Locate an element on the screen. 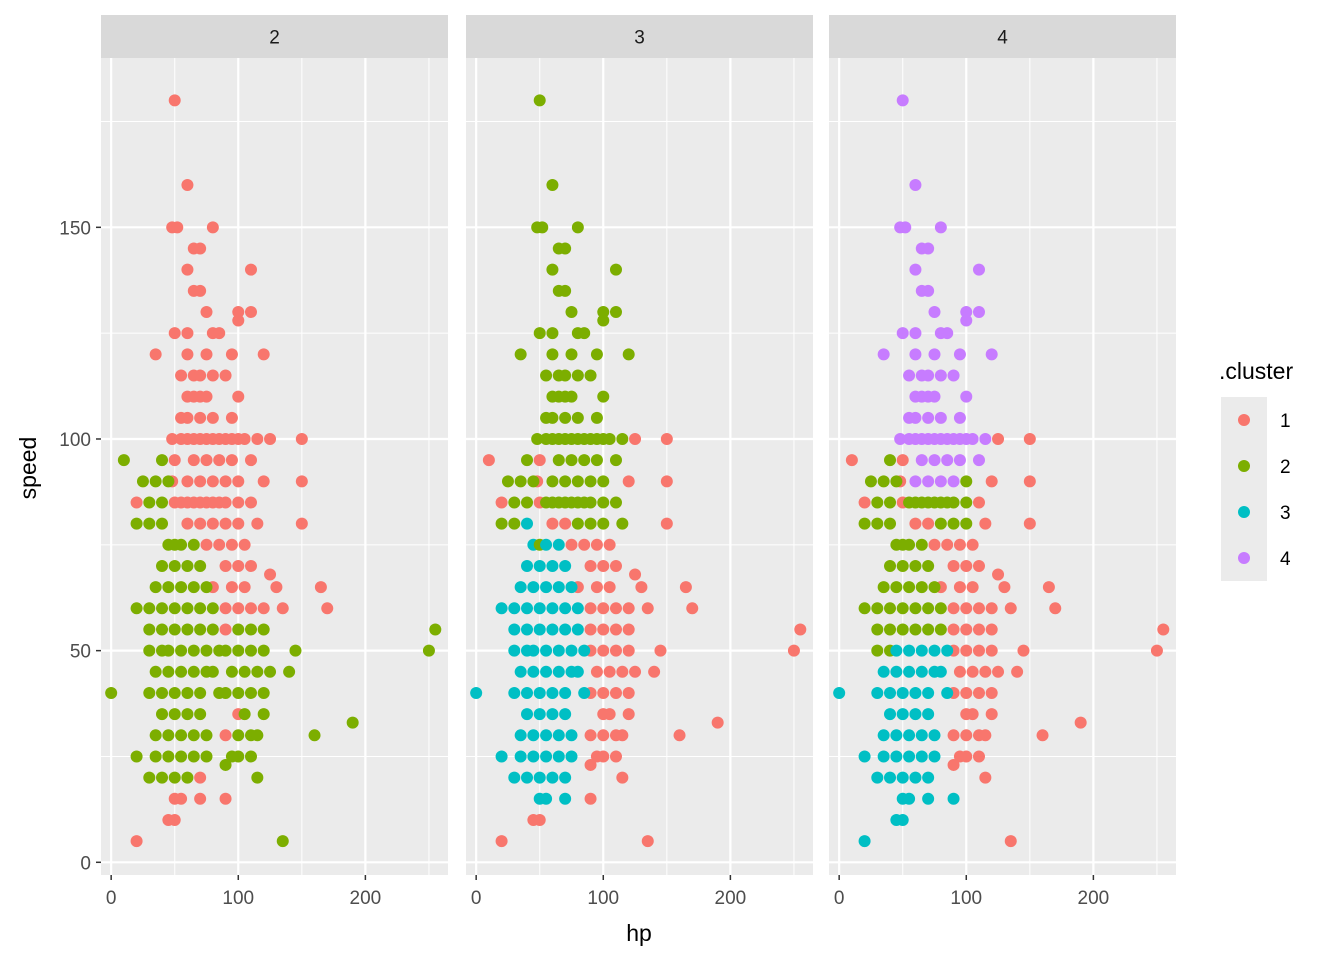 This screenshot has height=960, width=1344. y-tick-label: 150 is located at coordinates (75, 228).